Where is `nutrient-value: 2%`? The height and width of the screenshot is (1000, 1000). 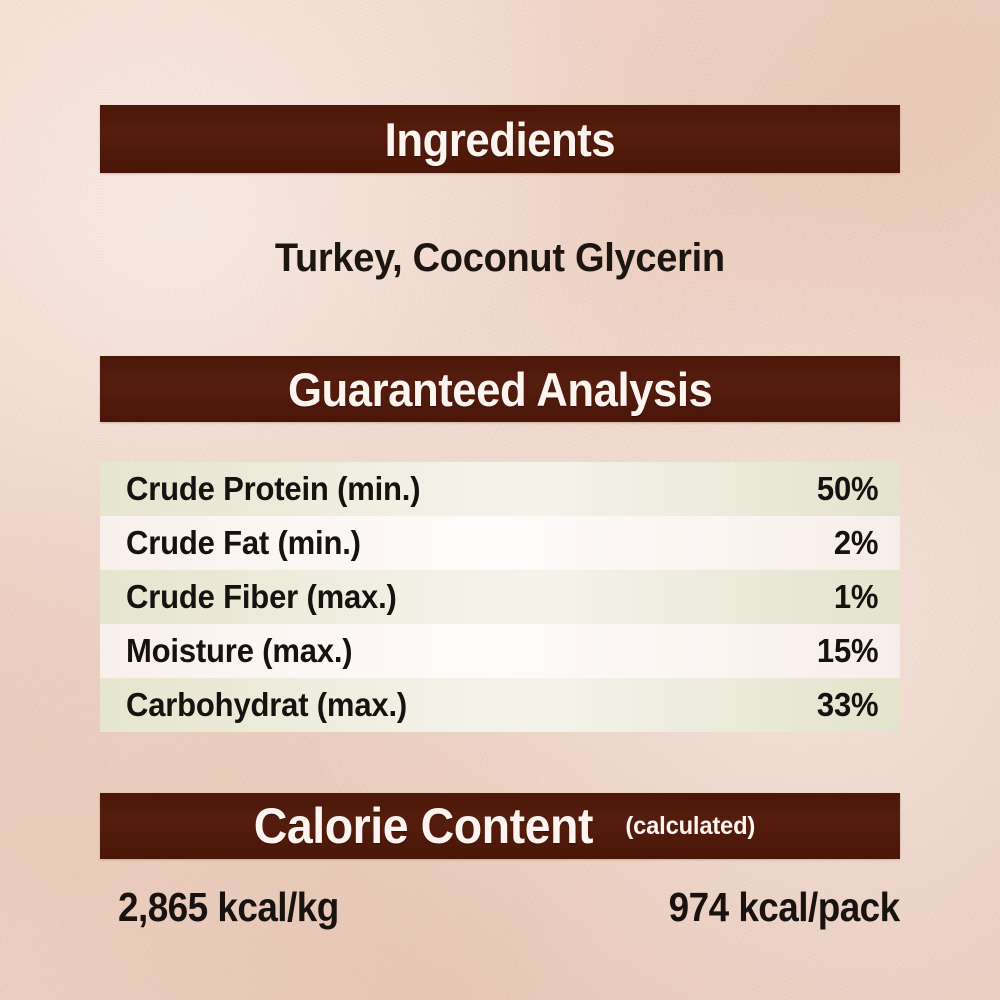
nutrient-value: 2% is located at coordinates (856, 542).